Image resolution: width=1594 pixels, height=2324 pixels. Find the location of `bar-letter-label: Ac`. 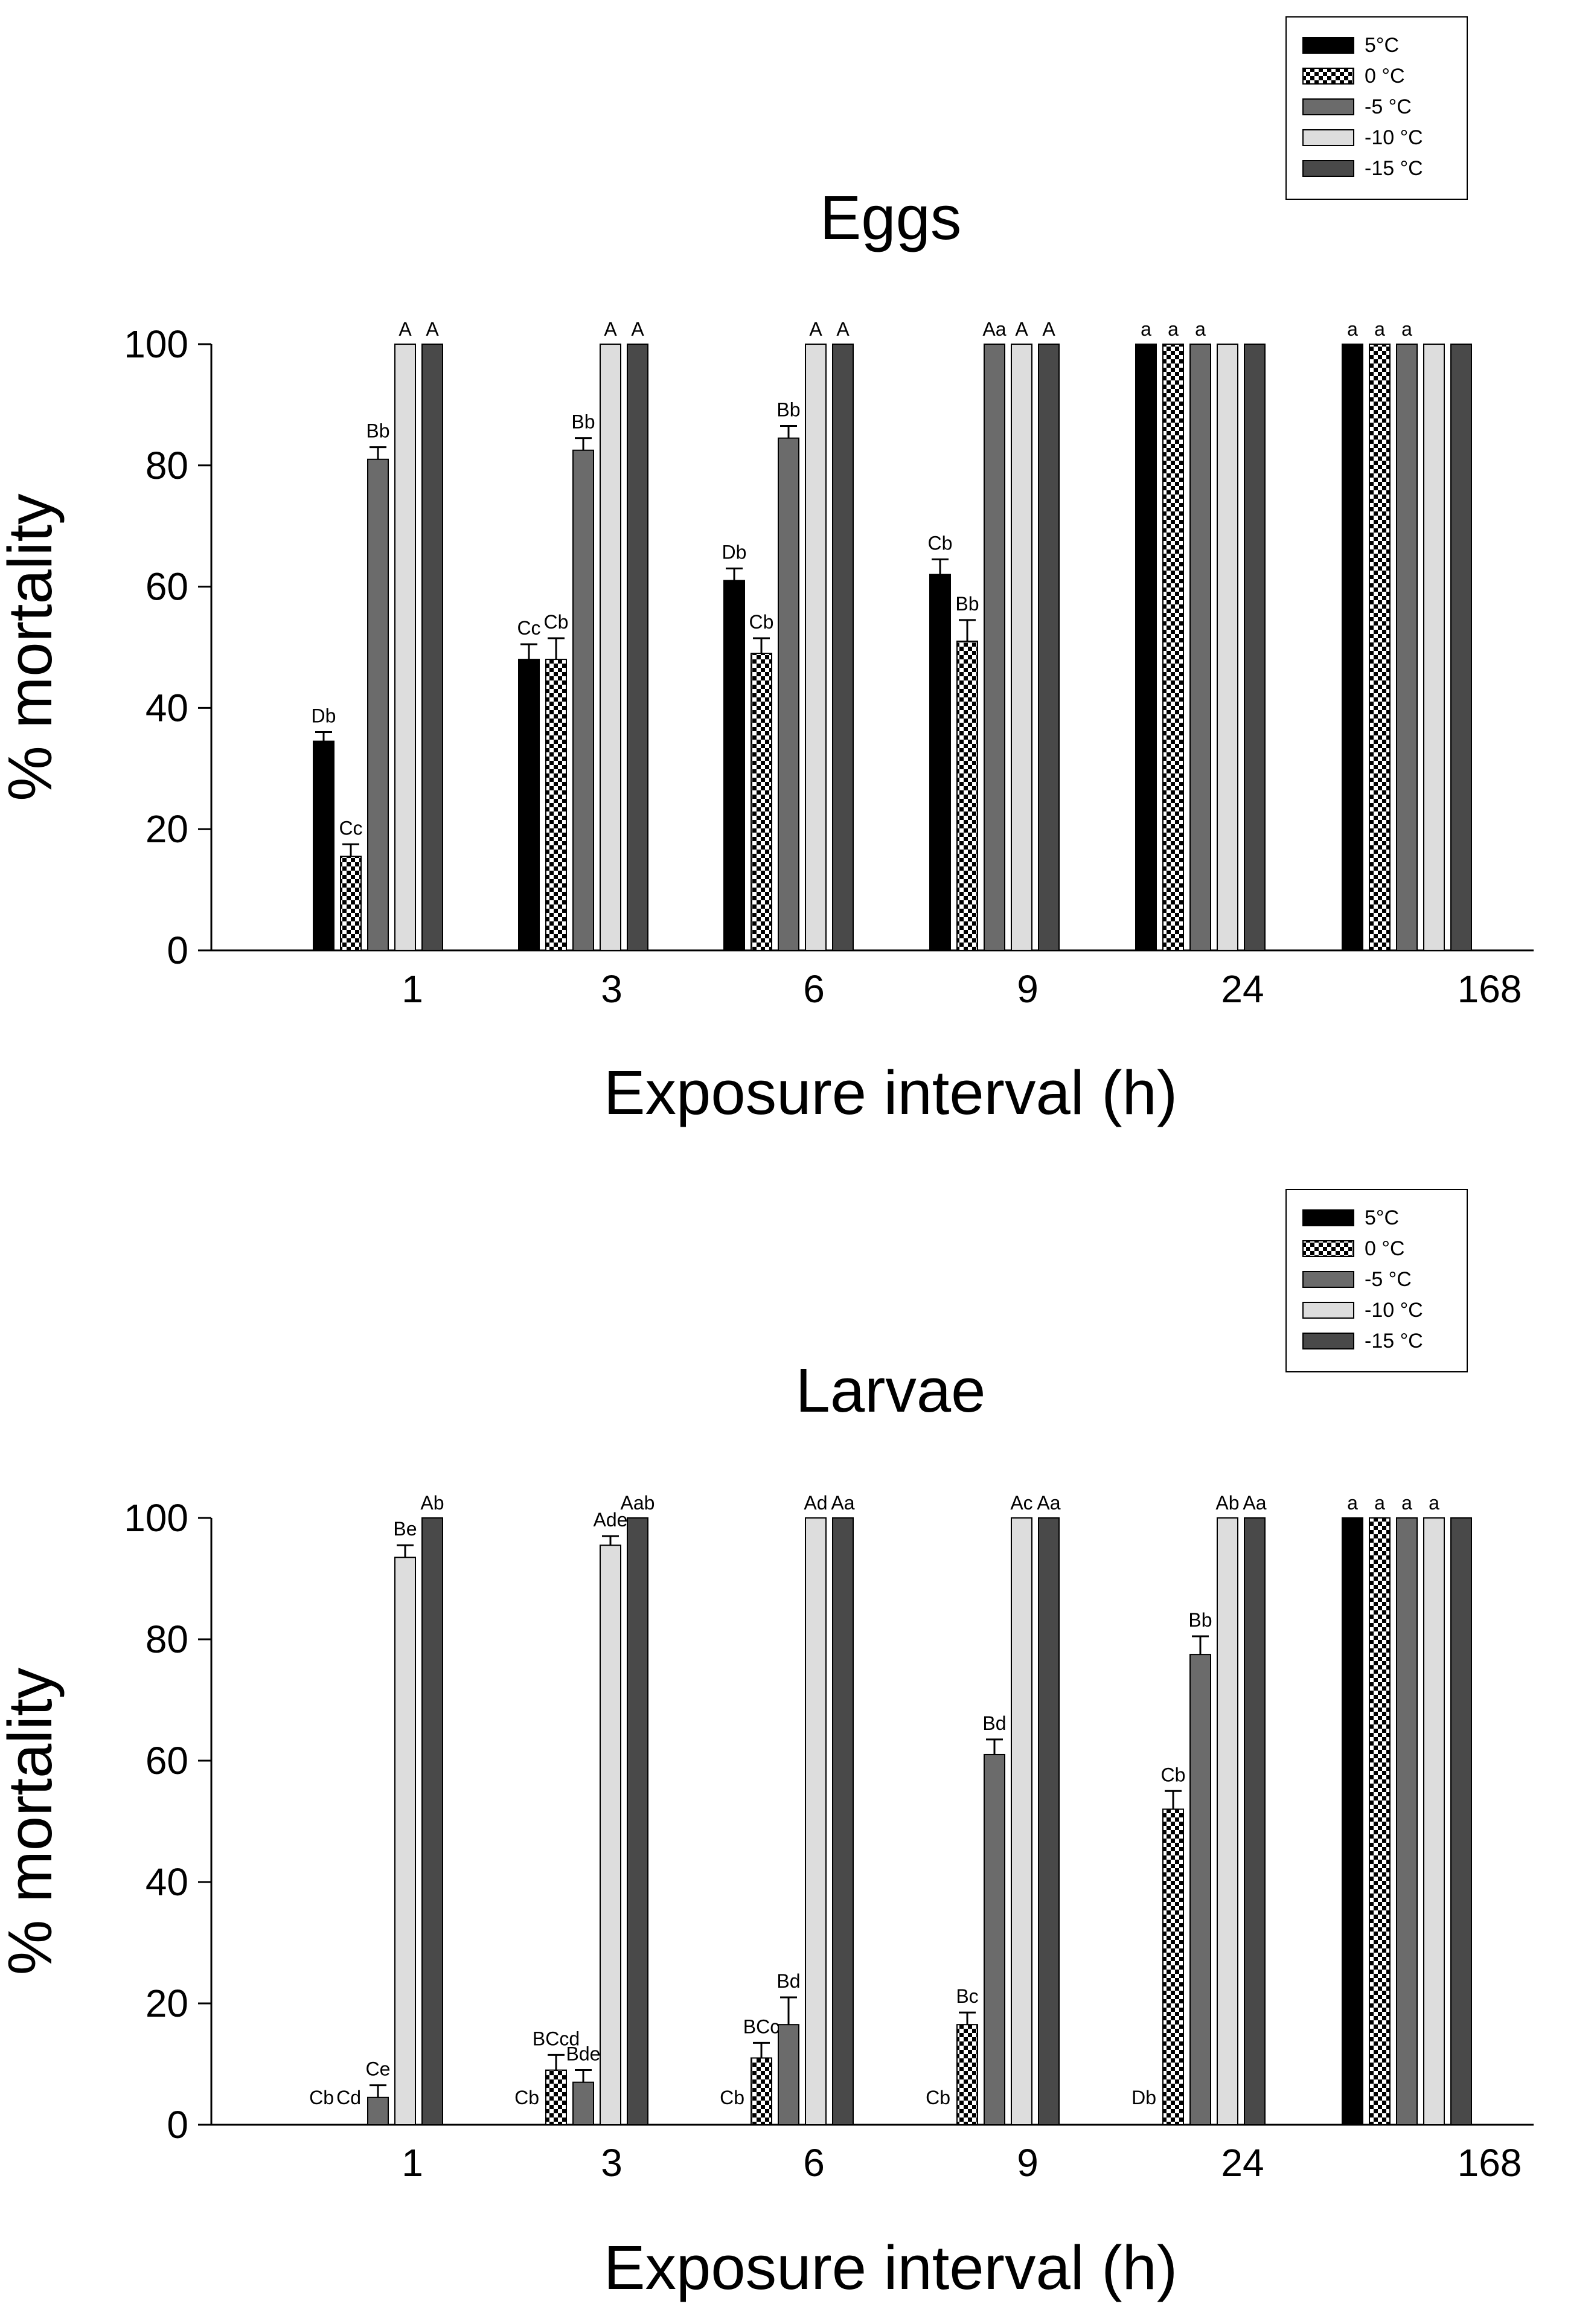

bar-letter-label: Ac is located at coordinates (1021, 1503).